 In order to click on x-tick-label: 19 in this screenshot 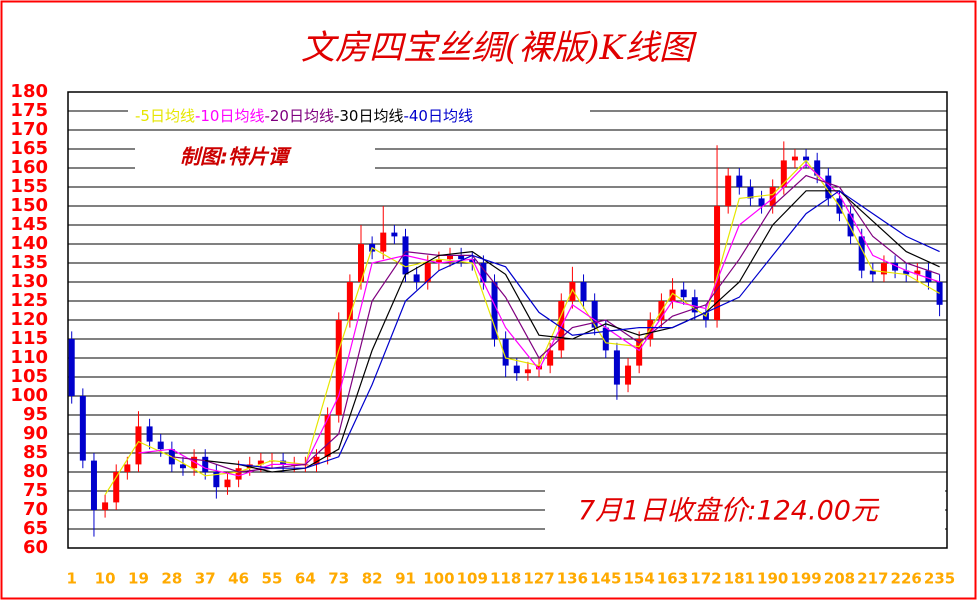, I will do `click(138, 579)`.